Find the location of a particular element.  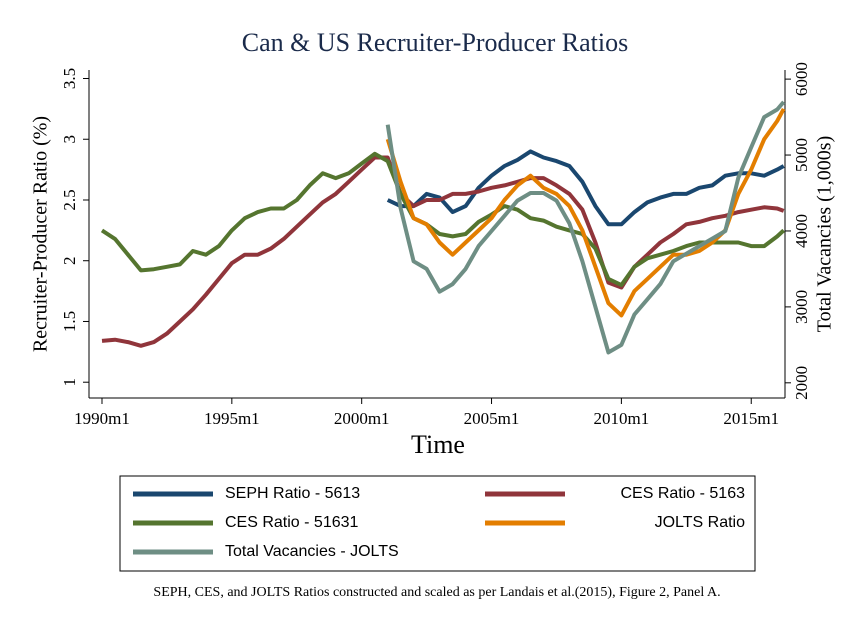

y2-axis-title: Total Vacancies (1,000s) is located at coordinates (825, 234).